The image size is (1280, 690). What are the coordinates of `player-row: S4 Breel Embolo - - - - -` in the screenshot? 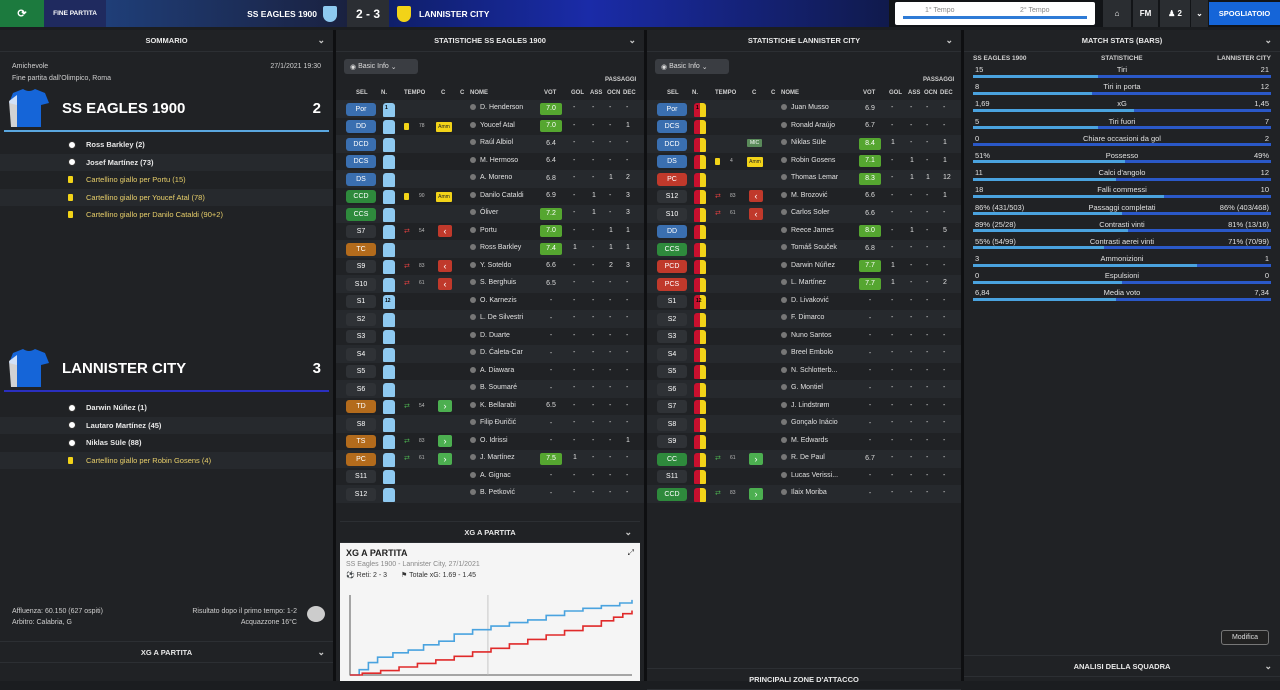 It's located at (804, 354).